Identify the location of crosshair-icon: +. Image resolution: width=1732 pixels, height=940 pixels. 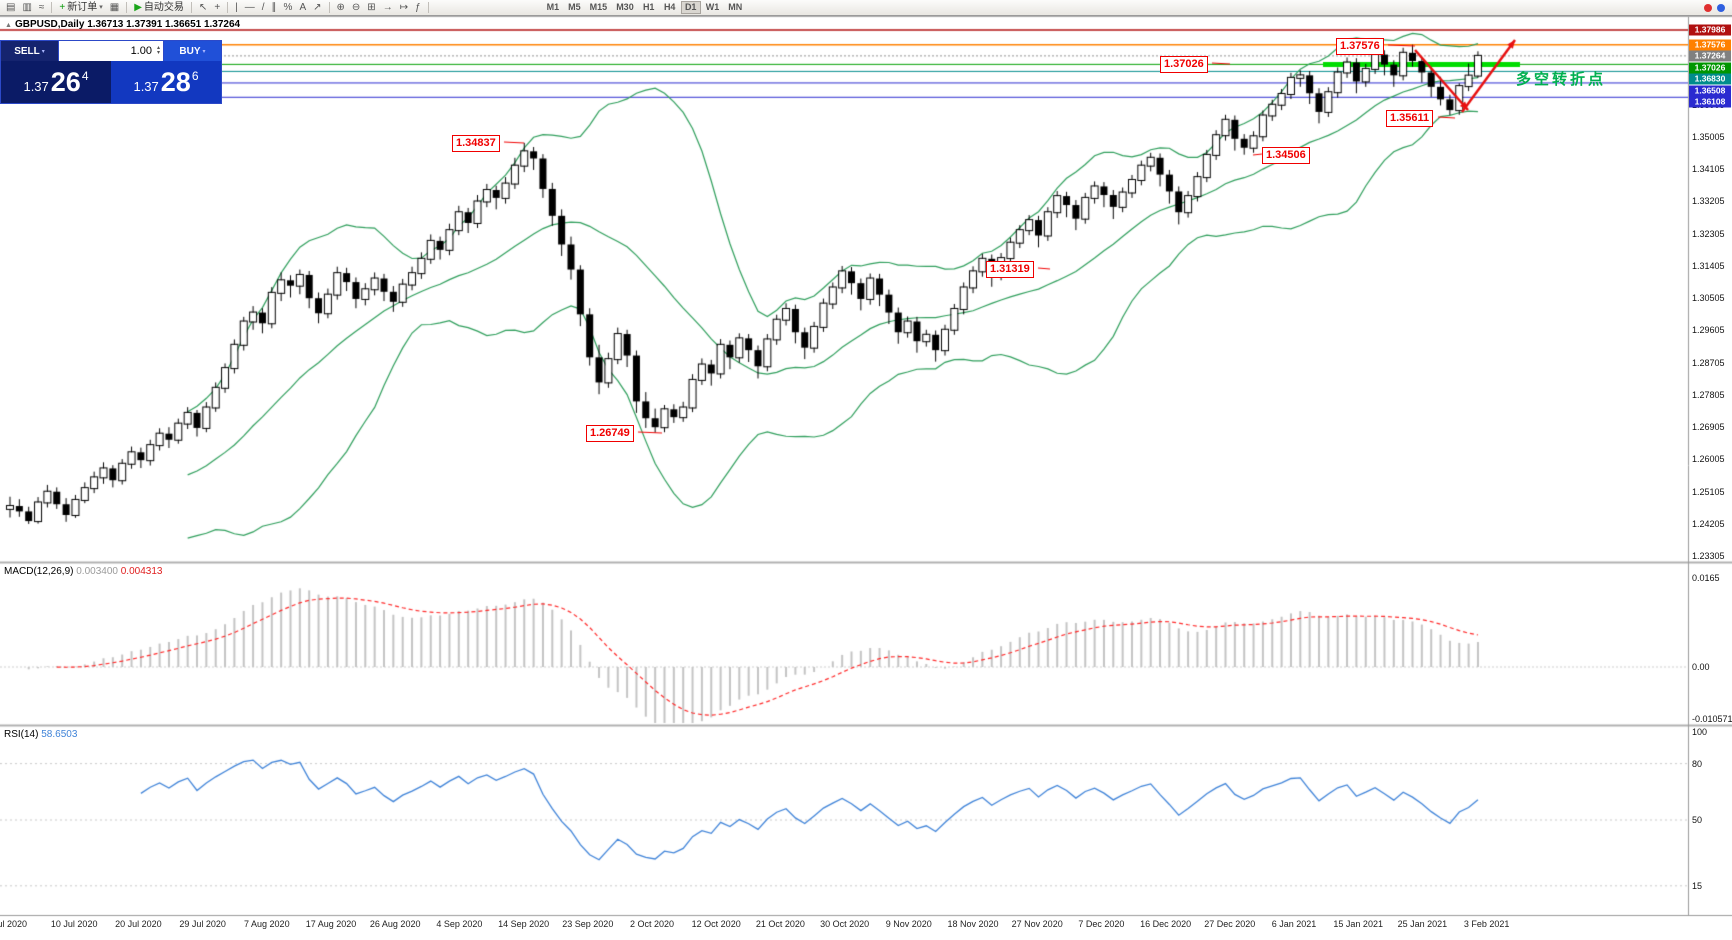
(217, 8).